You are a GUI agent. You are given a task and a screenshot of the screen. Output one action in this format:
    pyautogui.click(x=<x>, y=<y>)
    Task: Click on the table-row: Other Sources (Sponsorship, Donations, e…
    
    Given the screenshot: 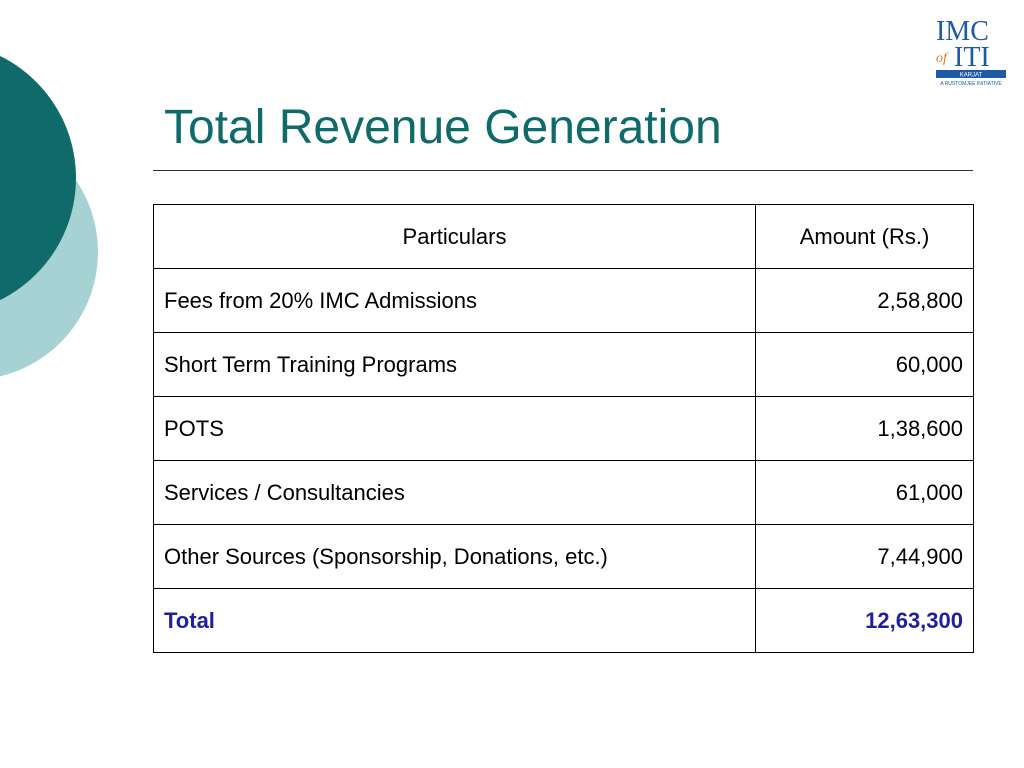 What is the action you would take?
    pyautogui.click(x=563, y=556)
    